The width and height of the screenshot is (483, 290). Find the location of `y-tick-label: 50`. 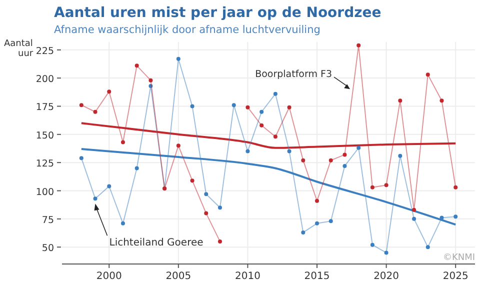

y-tick-label: 50 is located at coordinates (48, 248).